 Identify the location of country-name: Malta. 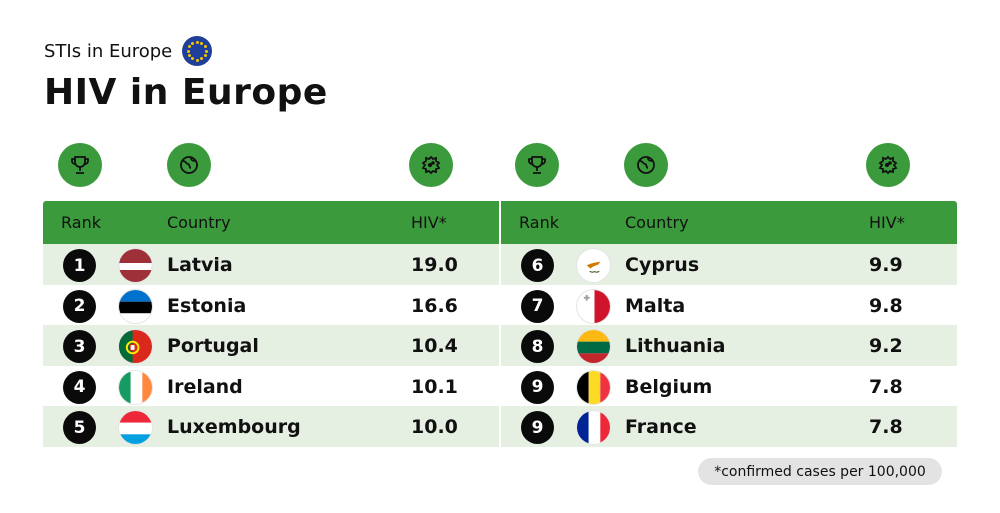
(655, 305).